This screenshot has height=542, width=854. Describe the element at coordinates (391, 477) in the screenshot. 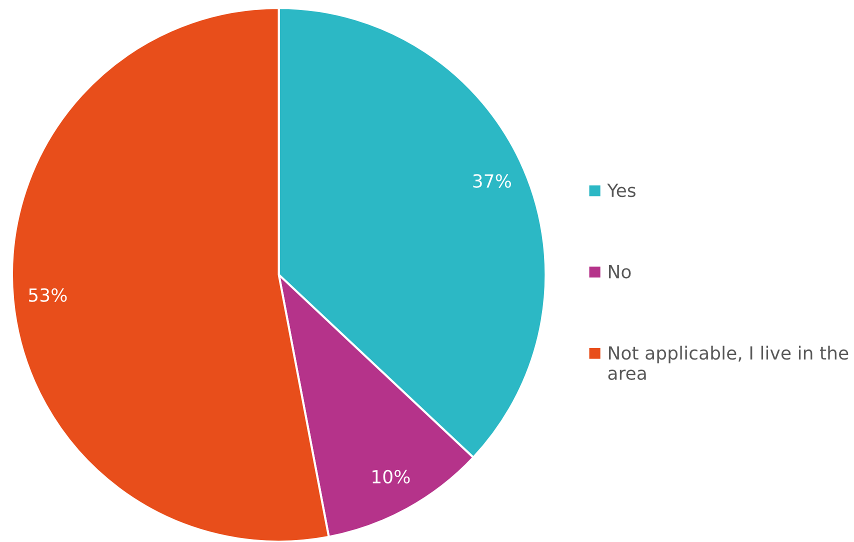

I see `data-label: 10%` at that location.